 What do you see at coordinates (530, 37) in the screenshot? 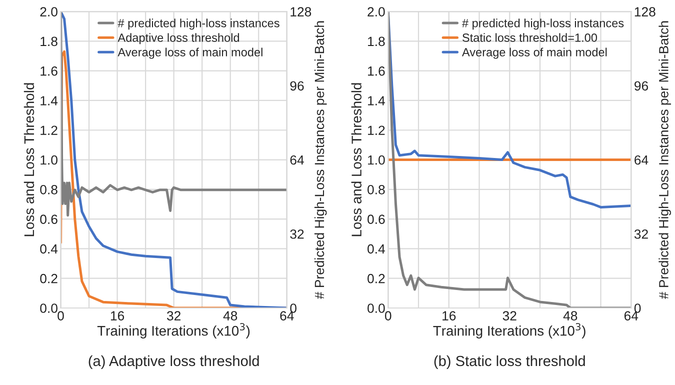
I see `legend-label: Static loss threshold=1.00` at bounding box center [530, 37].